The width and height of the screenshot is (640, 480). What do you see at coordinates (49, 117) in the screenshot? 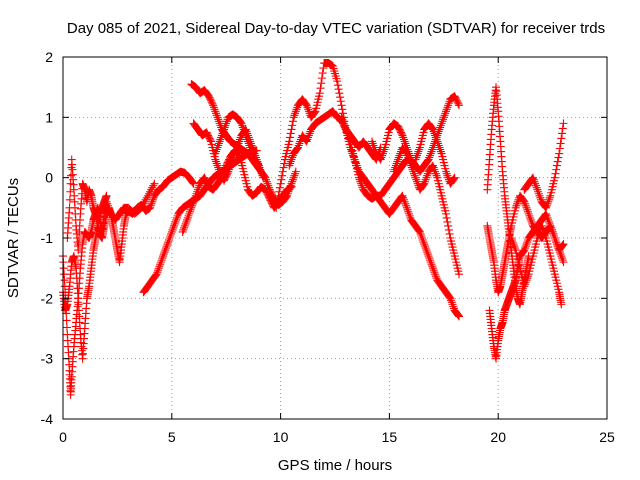
I see `y-tick-label: 1` at bounding box center [49, 117].